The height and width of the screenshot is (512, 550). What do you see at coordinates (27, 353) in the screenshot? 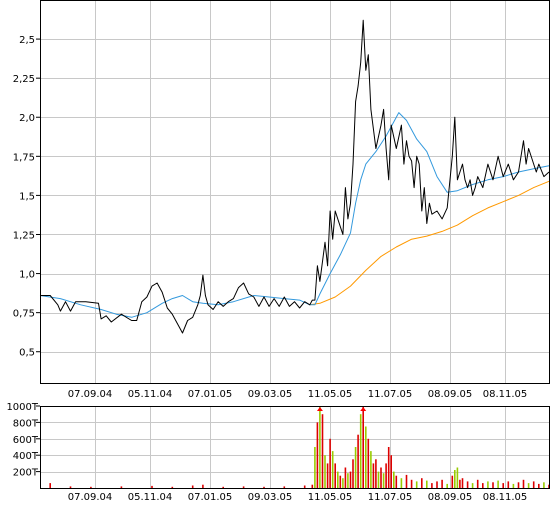
I see `price-y-tick-label: 0,5` at bounding box center [27, 353].